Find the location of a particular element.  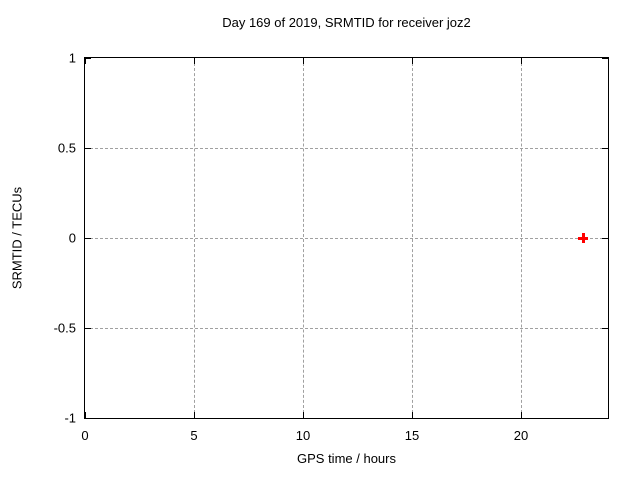

x-axis-label: GPS time / hours is located at coordinates (346, 458).